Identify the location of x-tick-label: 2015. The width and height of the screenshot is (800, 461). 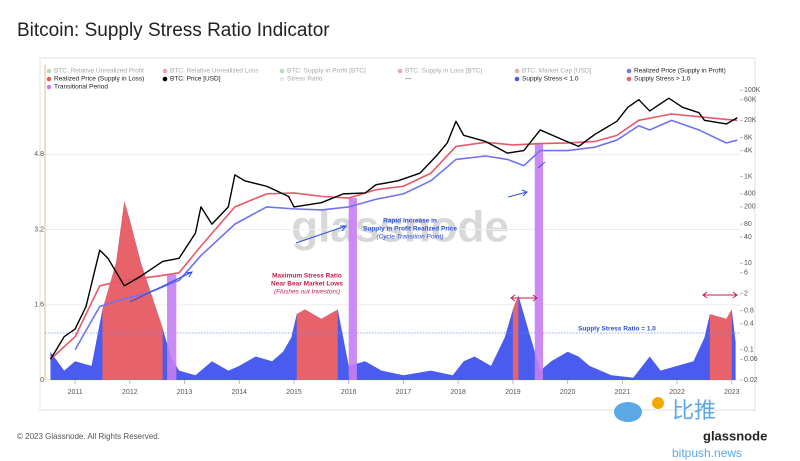
(294, 392).